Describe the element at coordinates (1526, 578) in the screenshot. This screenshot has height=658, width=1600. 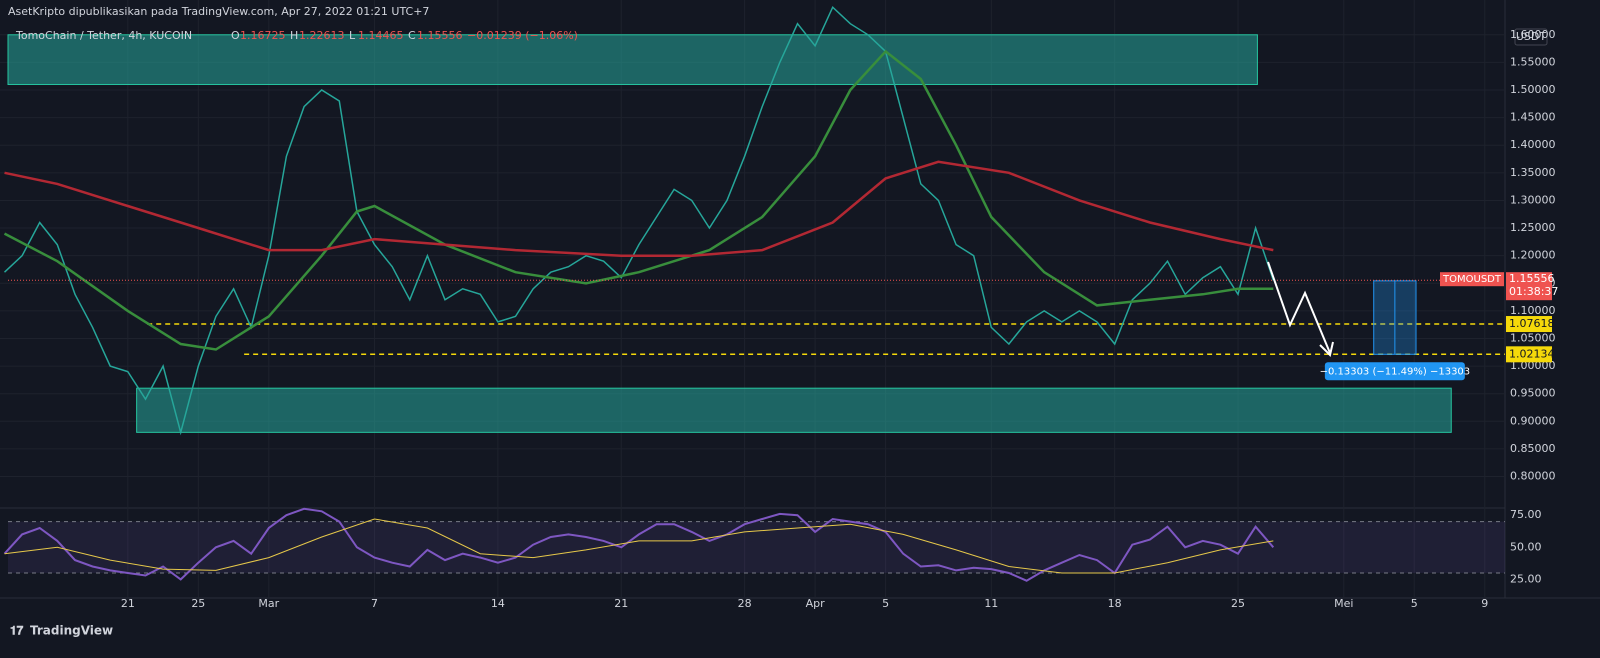
I see `rsi-tick-label: 25.00` at that location.